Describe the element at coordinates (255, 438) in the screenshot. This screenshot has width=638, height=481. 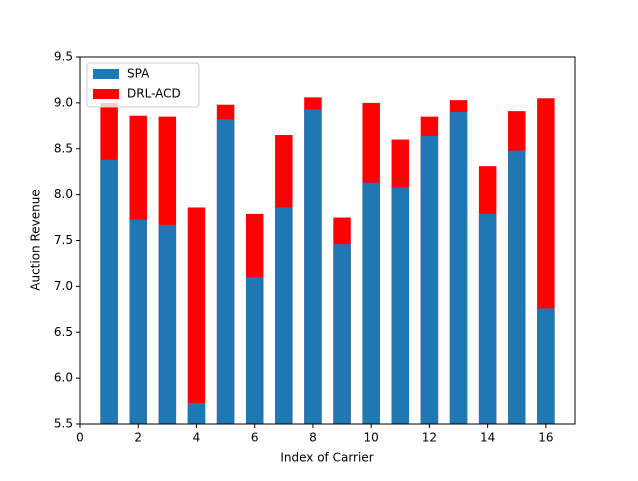
I see `x-tick-label: 6` at that location.